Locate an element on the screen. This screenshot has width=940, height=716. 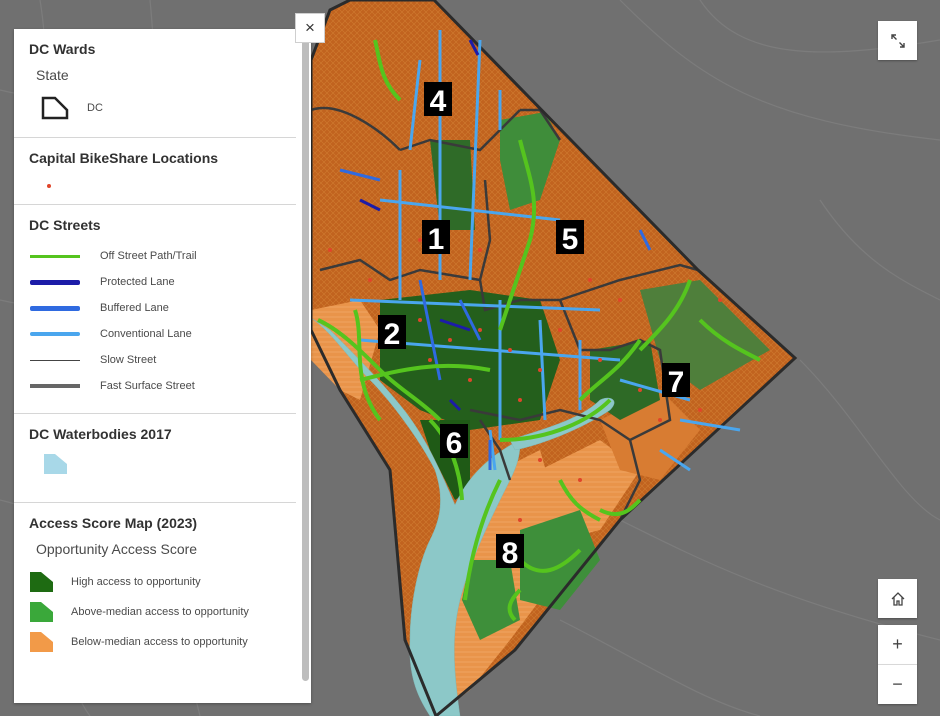
legend-item-street: Fast Surface Street is located at coordinates (162, 386).